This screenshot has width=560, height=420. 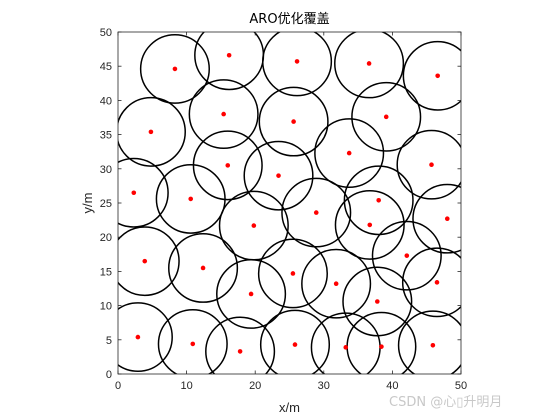 I want to click on y-tick-label-2: 10, so click(x=106, y=307).